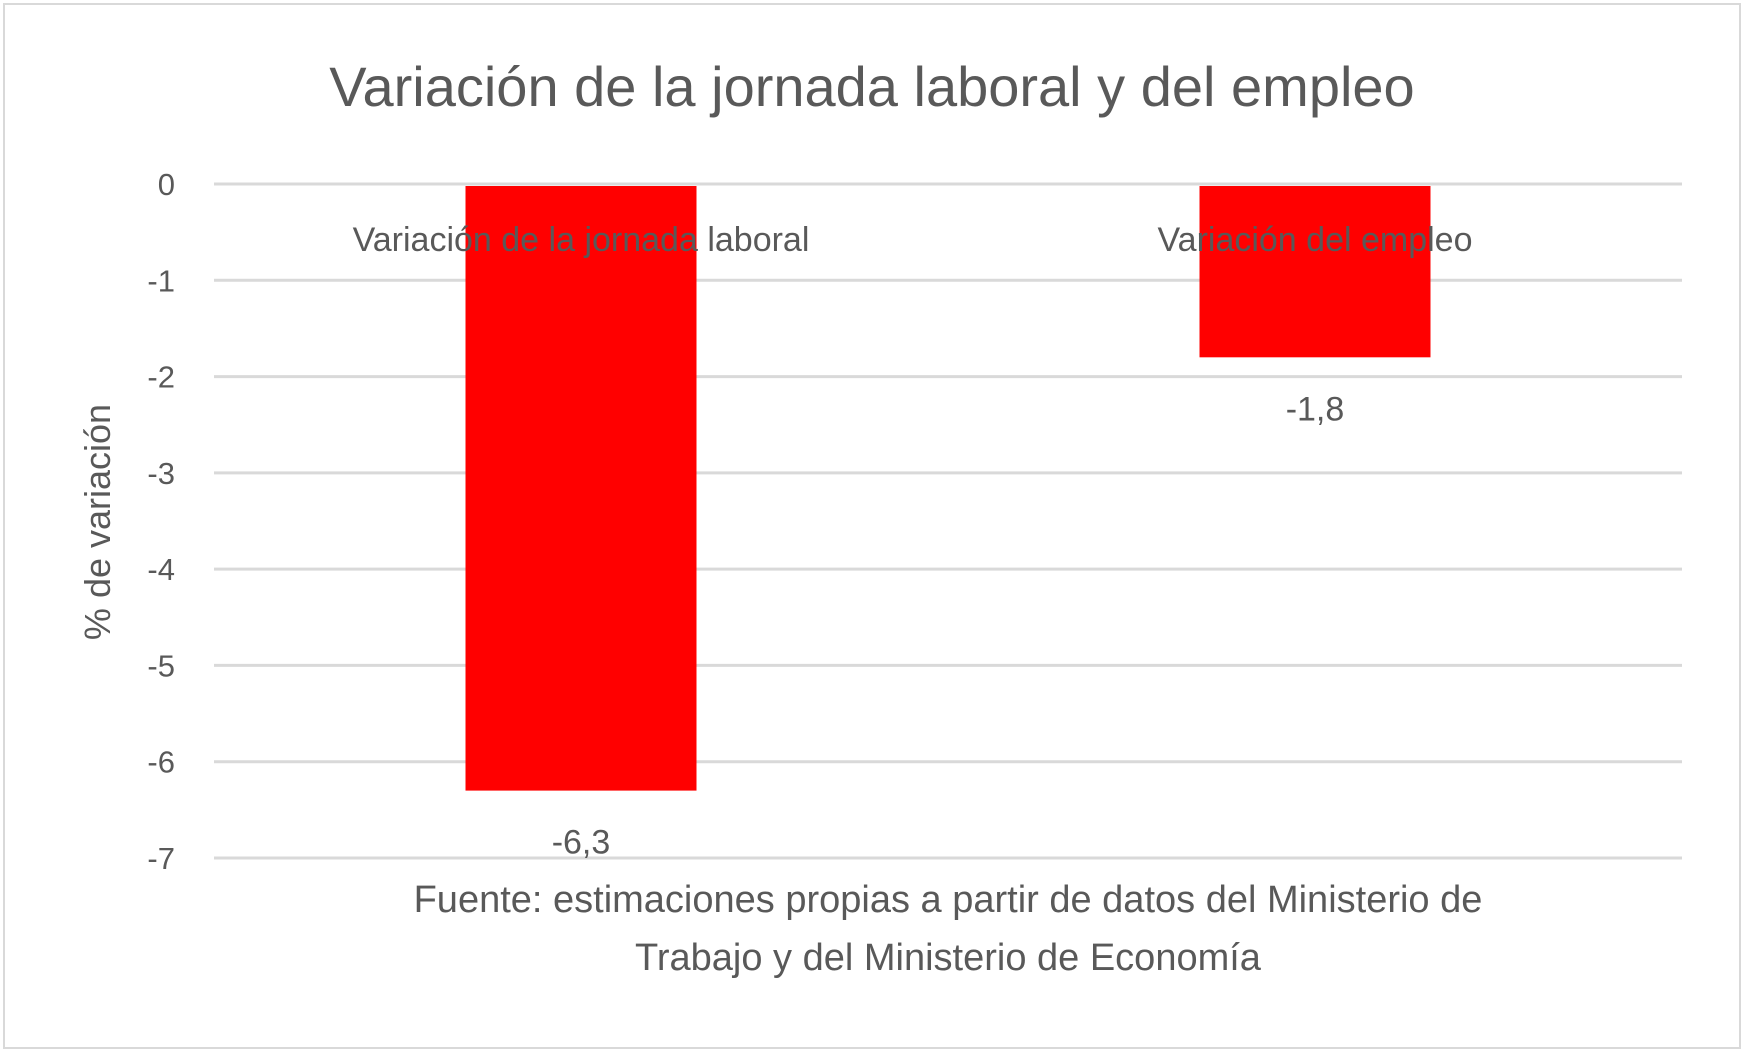  What do you see at coordinates (1315, 240) in the screenshot?
I see `category-label: Variación del empleo` at bounding box center [1315, 240].